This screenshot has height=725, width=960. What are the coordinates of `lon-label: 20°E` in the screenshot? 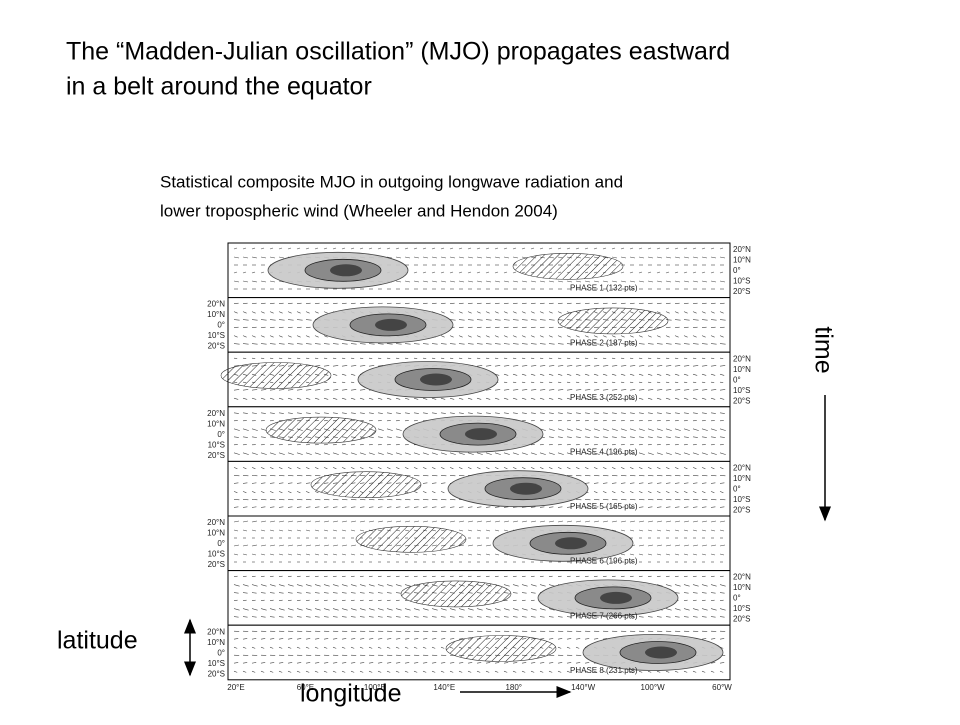 It's located at (235, 687).